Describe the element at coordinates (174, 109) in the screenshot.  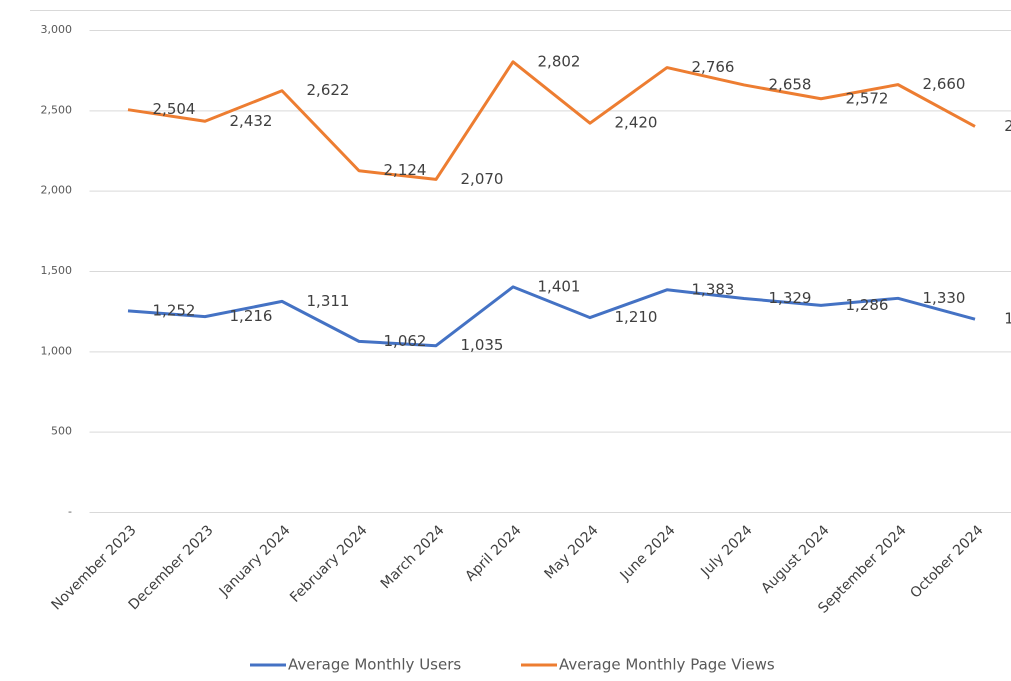
I see `data-label: 2,504` at that location.